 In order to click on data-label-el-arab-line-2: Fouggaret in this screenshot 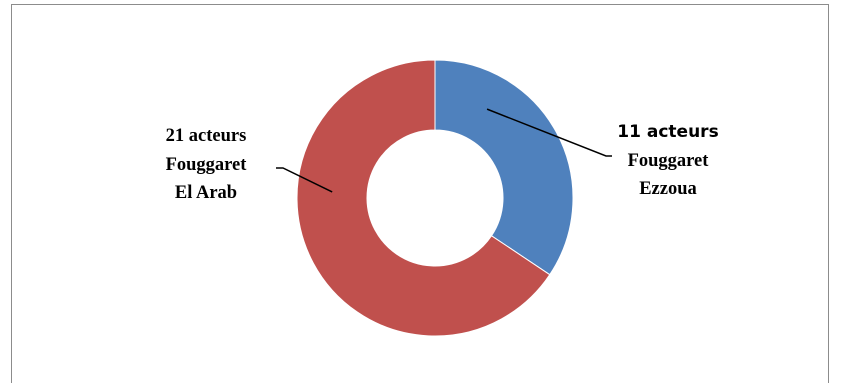, I will do `click(207, 165)`.